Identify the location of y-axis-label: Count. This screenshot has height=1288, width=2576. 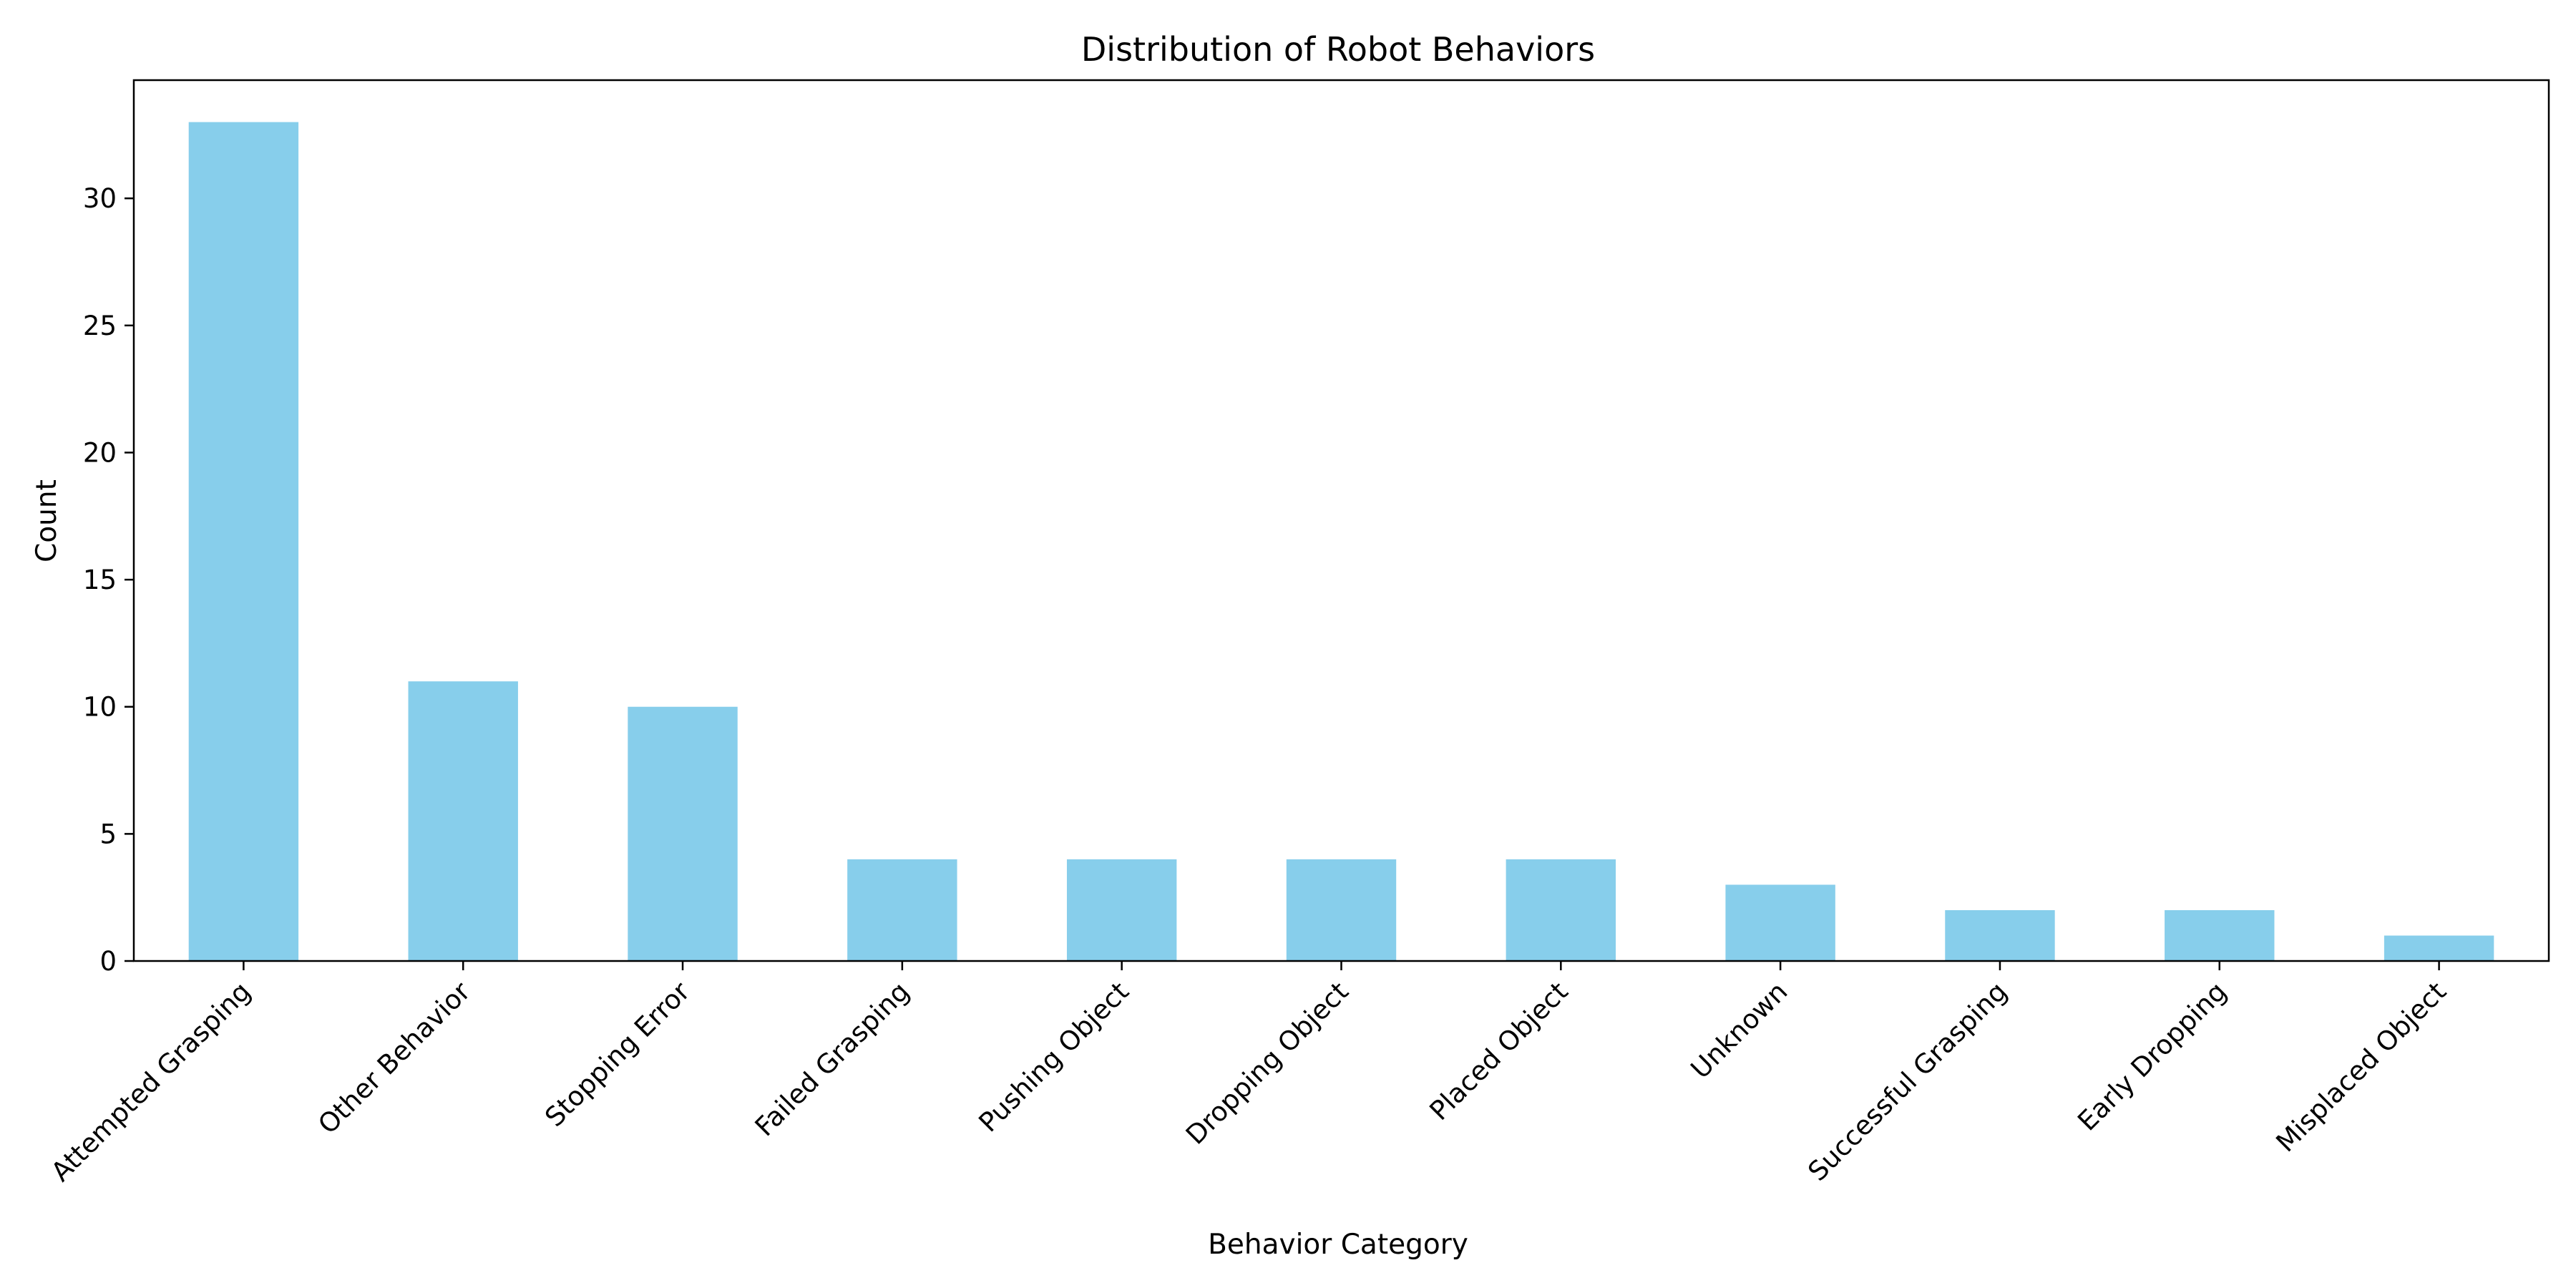
(47, 520).